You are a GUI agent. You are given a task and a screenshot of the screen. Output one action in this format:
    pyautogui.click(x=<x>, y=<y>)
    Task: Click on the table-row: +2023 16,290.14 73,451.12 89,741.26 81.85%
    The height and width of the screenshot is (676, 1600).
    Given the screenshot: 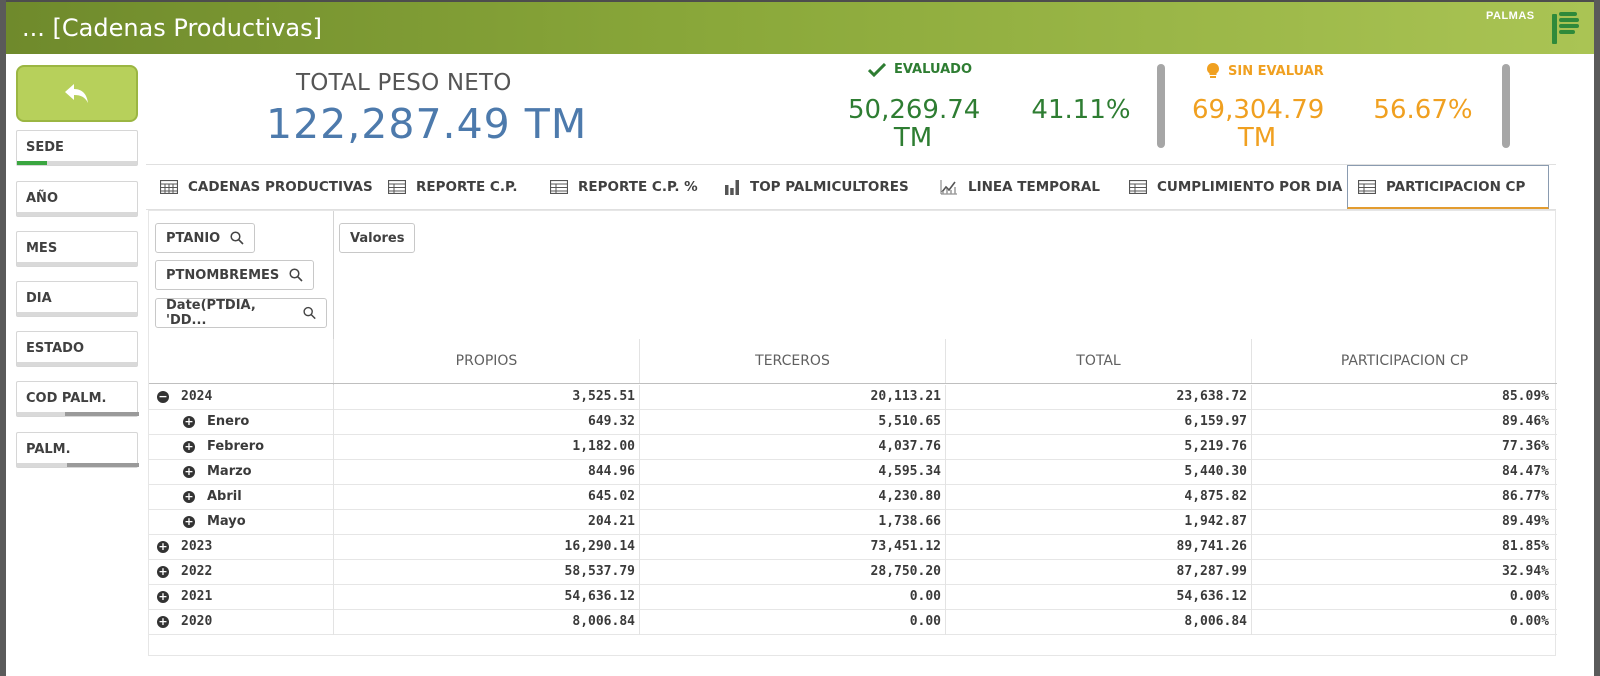 What is the action you would take?
    pyautogui.click(x=853, y=547)
    